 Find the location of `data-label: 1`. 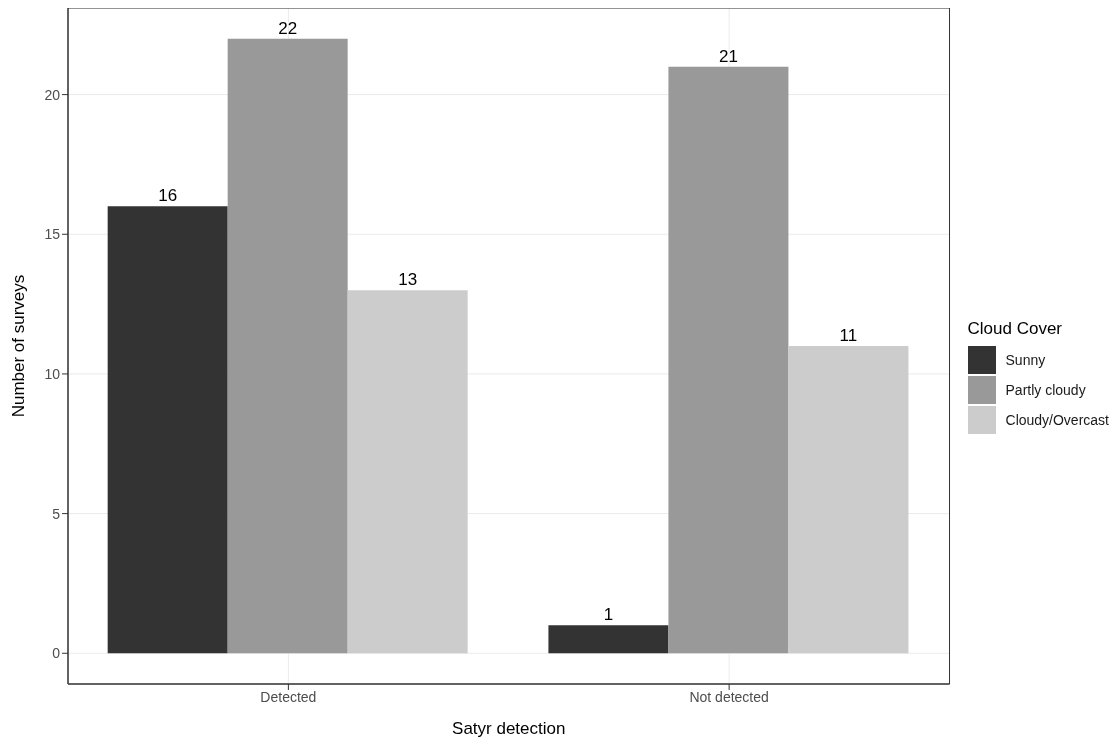

data-label: 1 is located at coordinates (608, 615).